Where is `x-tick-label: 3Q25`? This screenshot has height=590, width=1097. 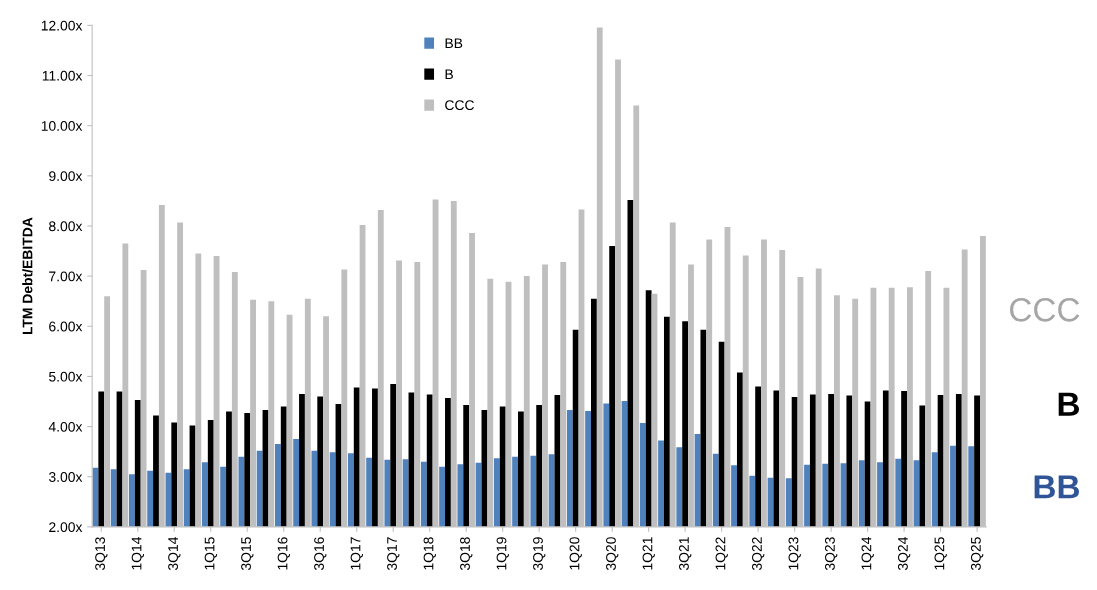
x-tick-label: 3Q25 is located at coordinates (977, 554).